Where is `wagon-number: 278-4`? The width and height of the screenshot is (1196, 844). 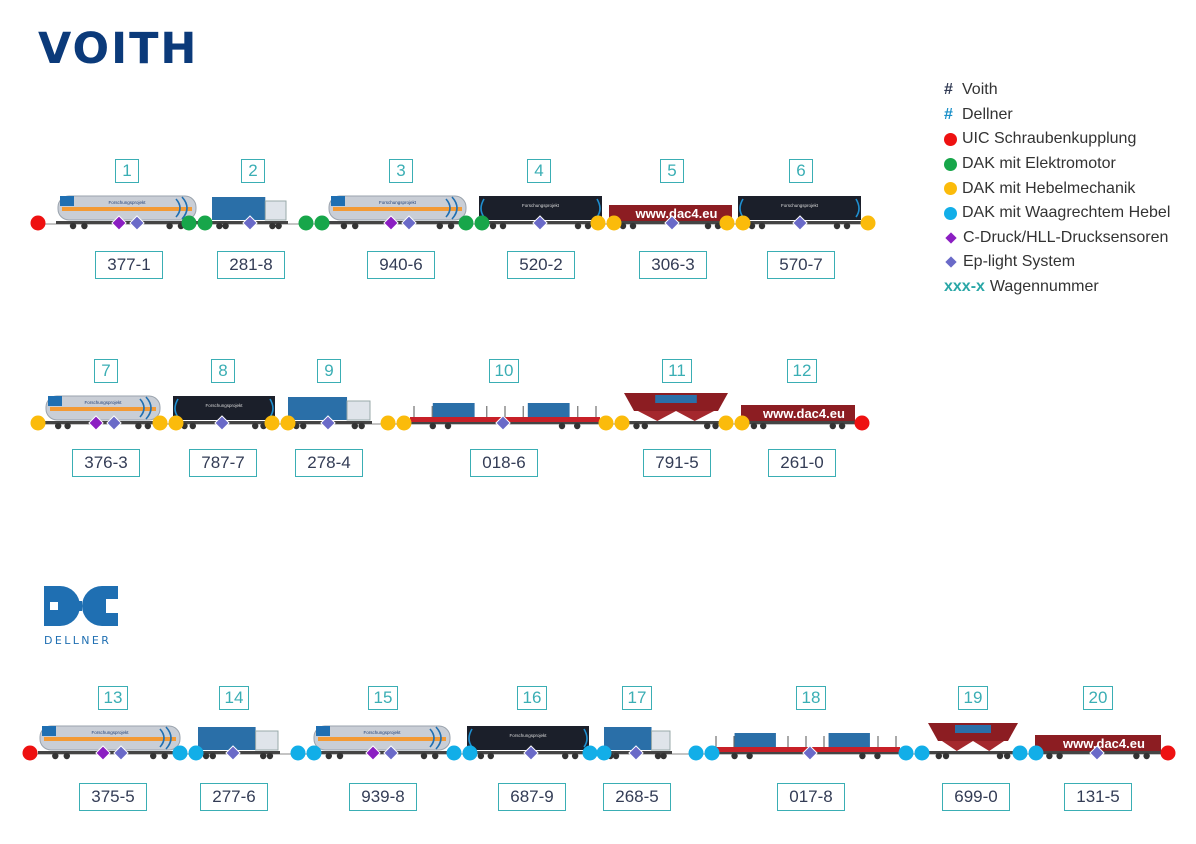 wagon-number: 278-4 is located at coordinates (329, 463).